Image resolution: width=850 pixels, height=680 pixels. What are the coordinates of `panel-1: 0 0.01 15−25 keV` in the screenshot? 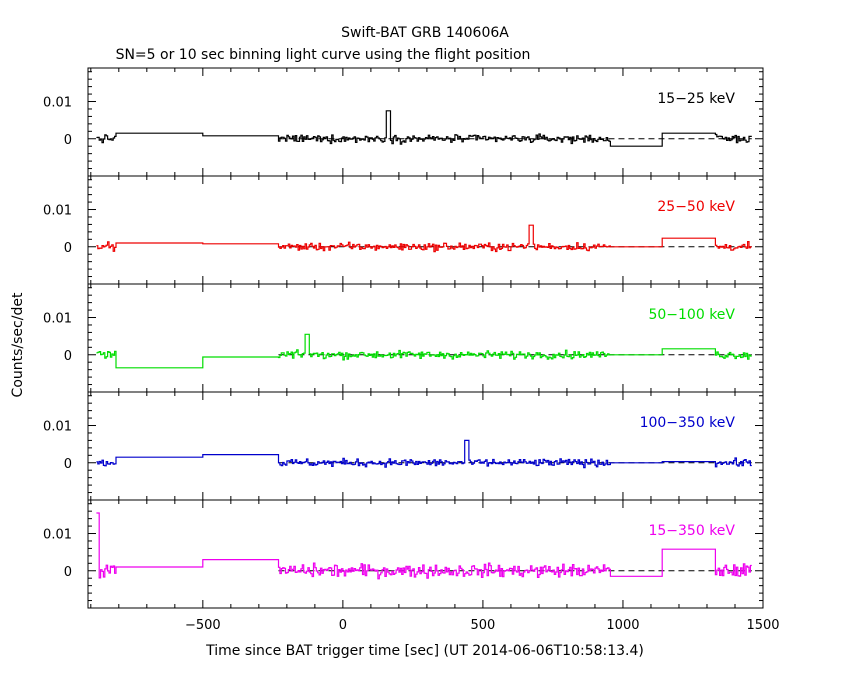 It's located at (403, 122).